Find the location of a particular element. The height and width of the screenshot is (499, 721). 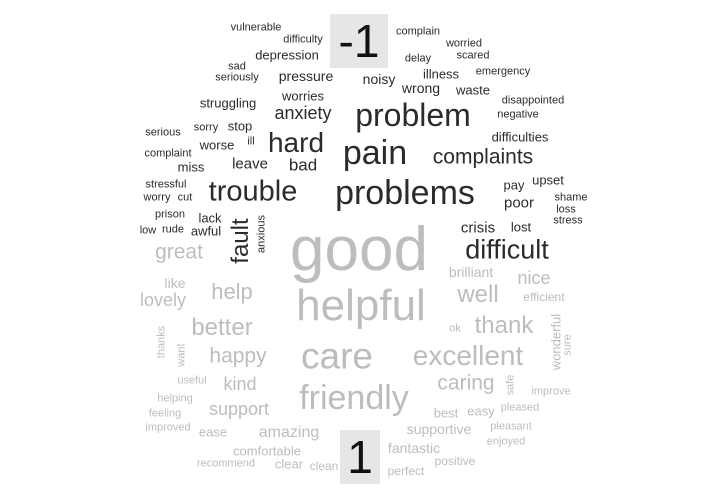

negative-word: pain is located at coordinates (375, 153).